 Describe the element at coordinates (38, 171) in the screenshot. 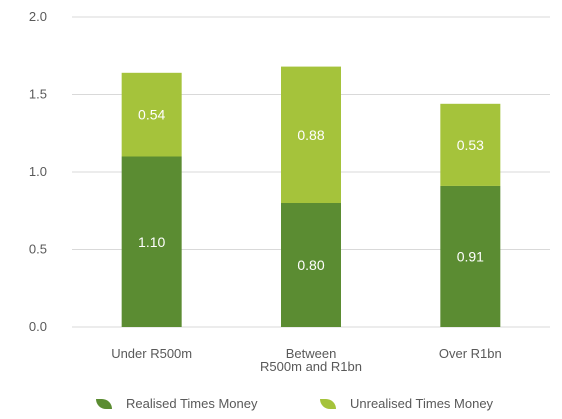

I see `y-tick-label: 1.0` at that location.